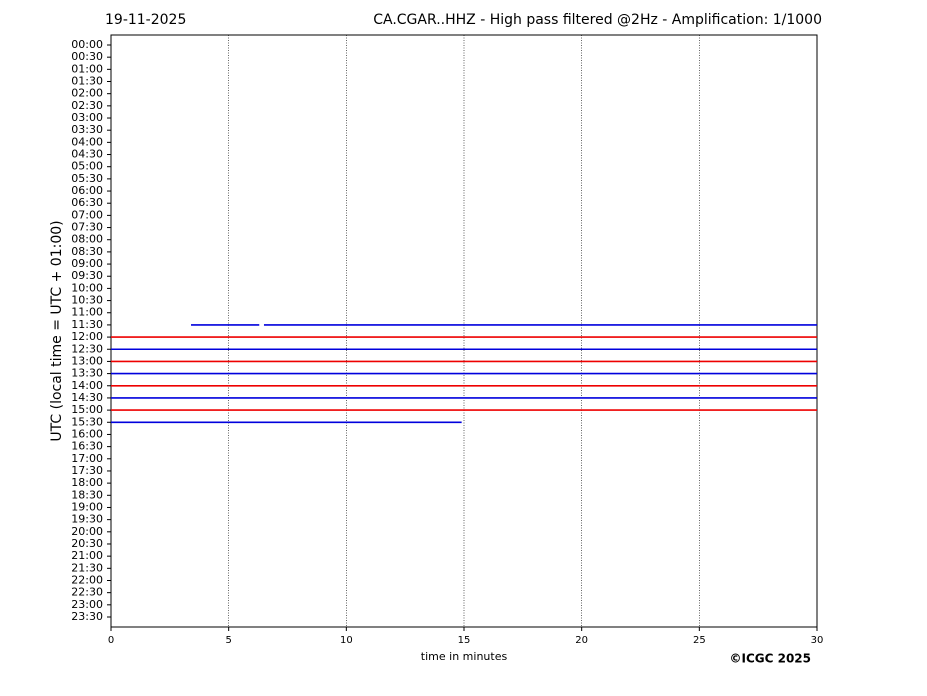  What do you see at coordinates (87, 93) in the screenshot?
I see `y-tick-label: 02:00` at bounding box center [87, 93].